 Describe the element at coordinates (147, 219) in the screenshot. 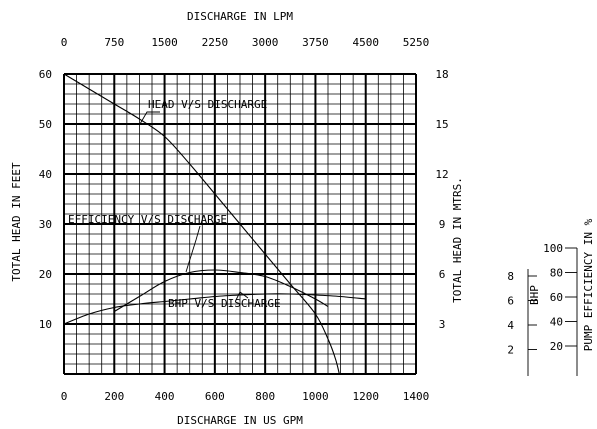

I see `efficiency-curve-label: EFFICIENCY V/S DISCHARGE` at that location.